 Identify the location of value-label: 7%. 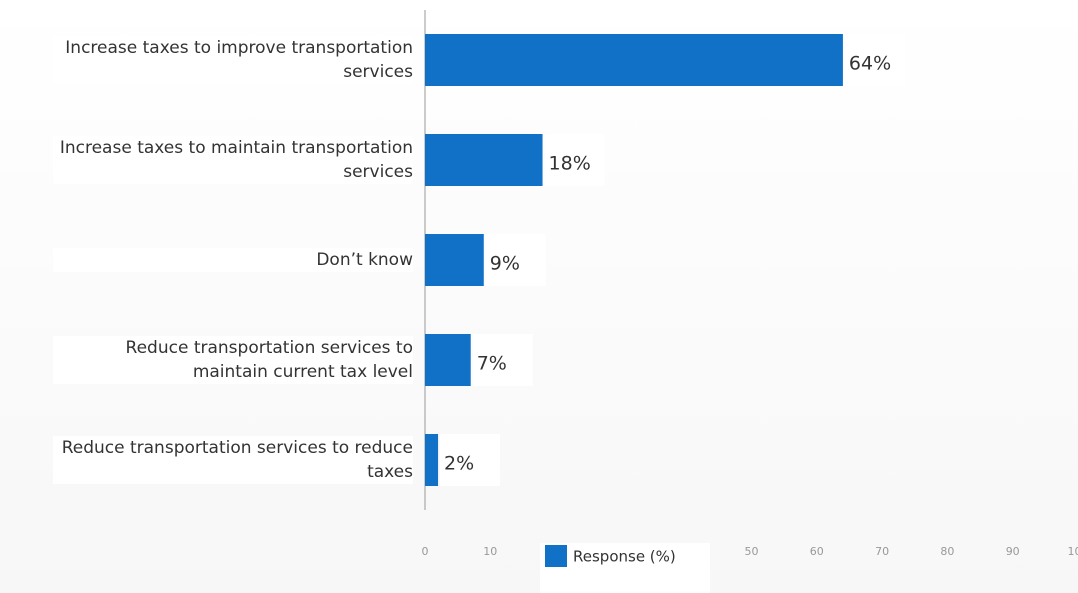
(492, 364).